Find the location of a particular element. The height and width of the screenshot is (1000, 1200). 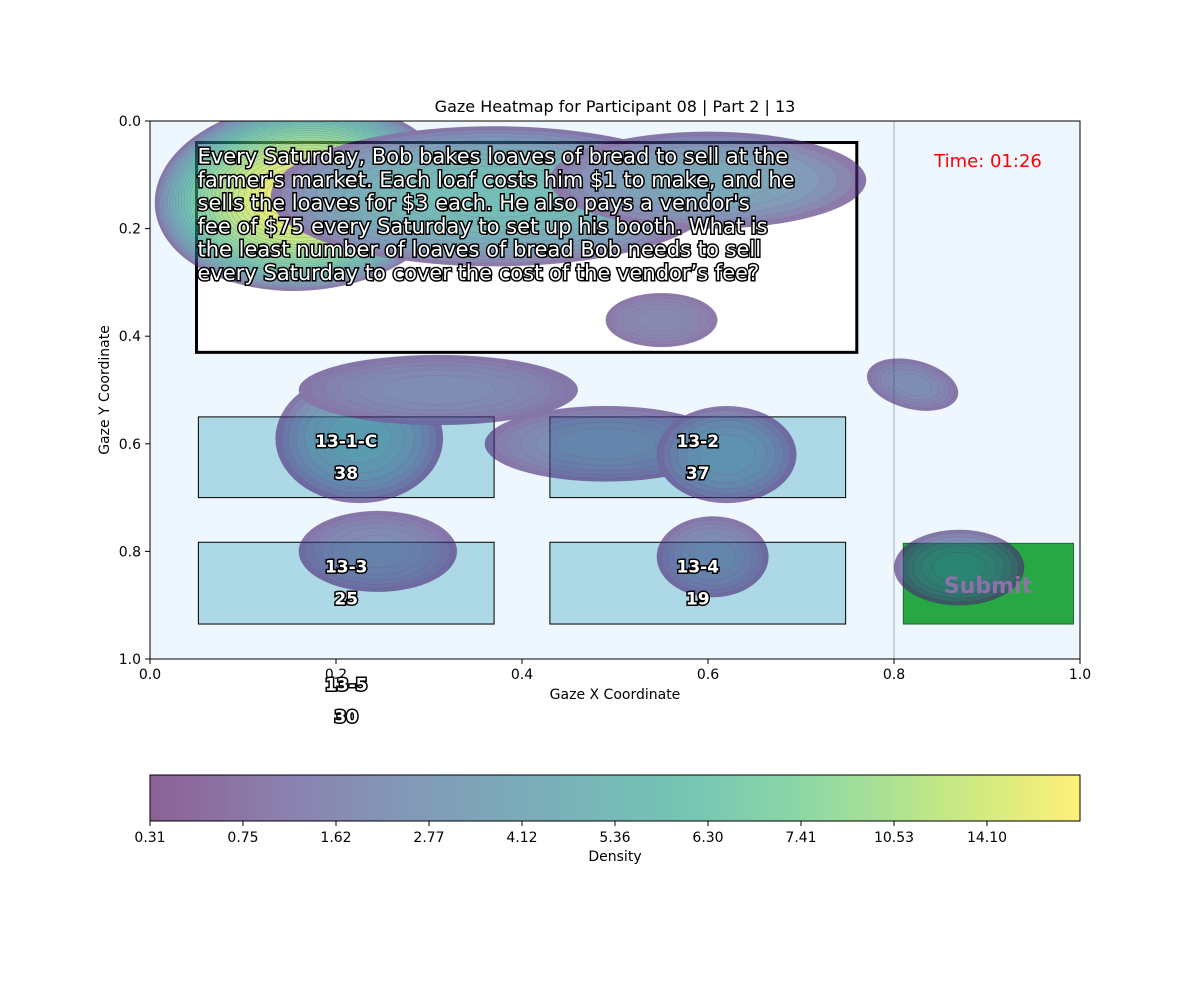

aoi-count-13-1-C: 38 is located at coordinates (346, 474).